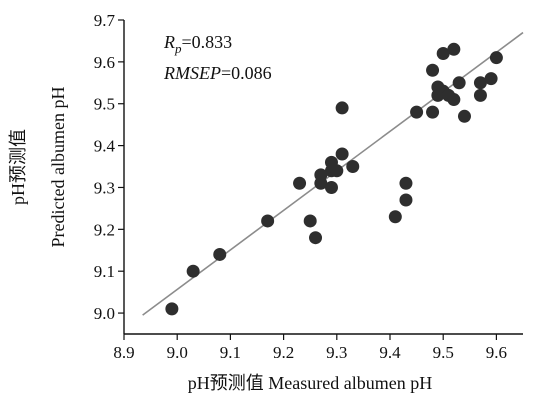  Describe the element at coordinates (443, 352) in the screenshot. I see `x-tick-label: 9.5` at that location.